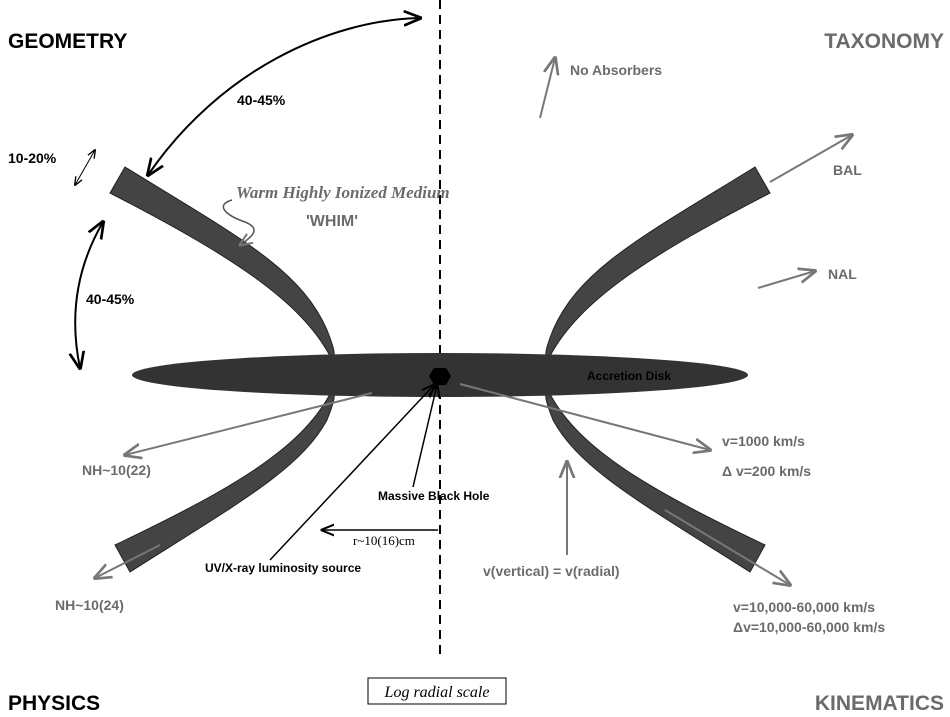  Describe the element at coordinates (54, 703) in the screenshot. I see `corner-label: PHYSICS` at that location.